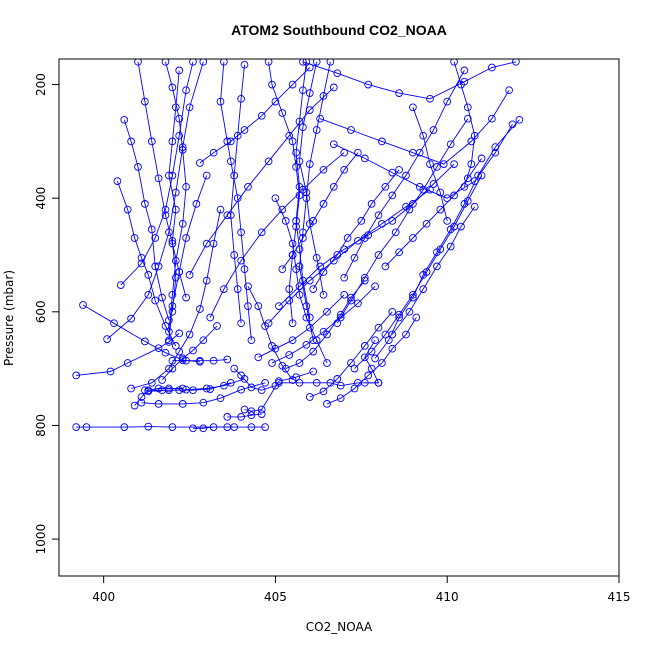 This screenshot has height=650, width=650. I want to click on y-axis-label: Pressure (mbar), so click(9, 318).